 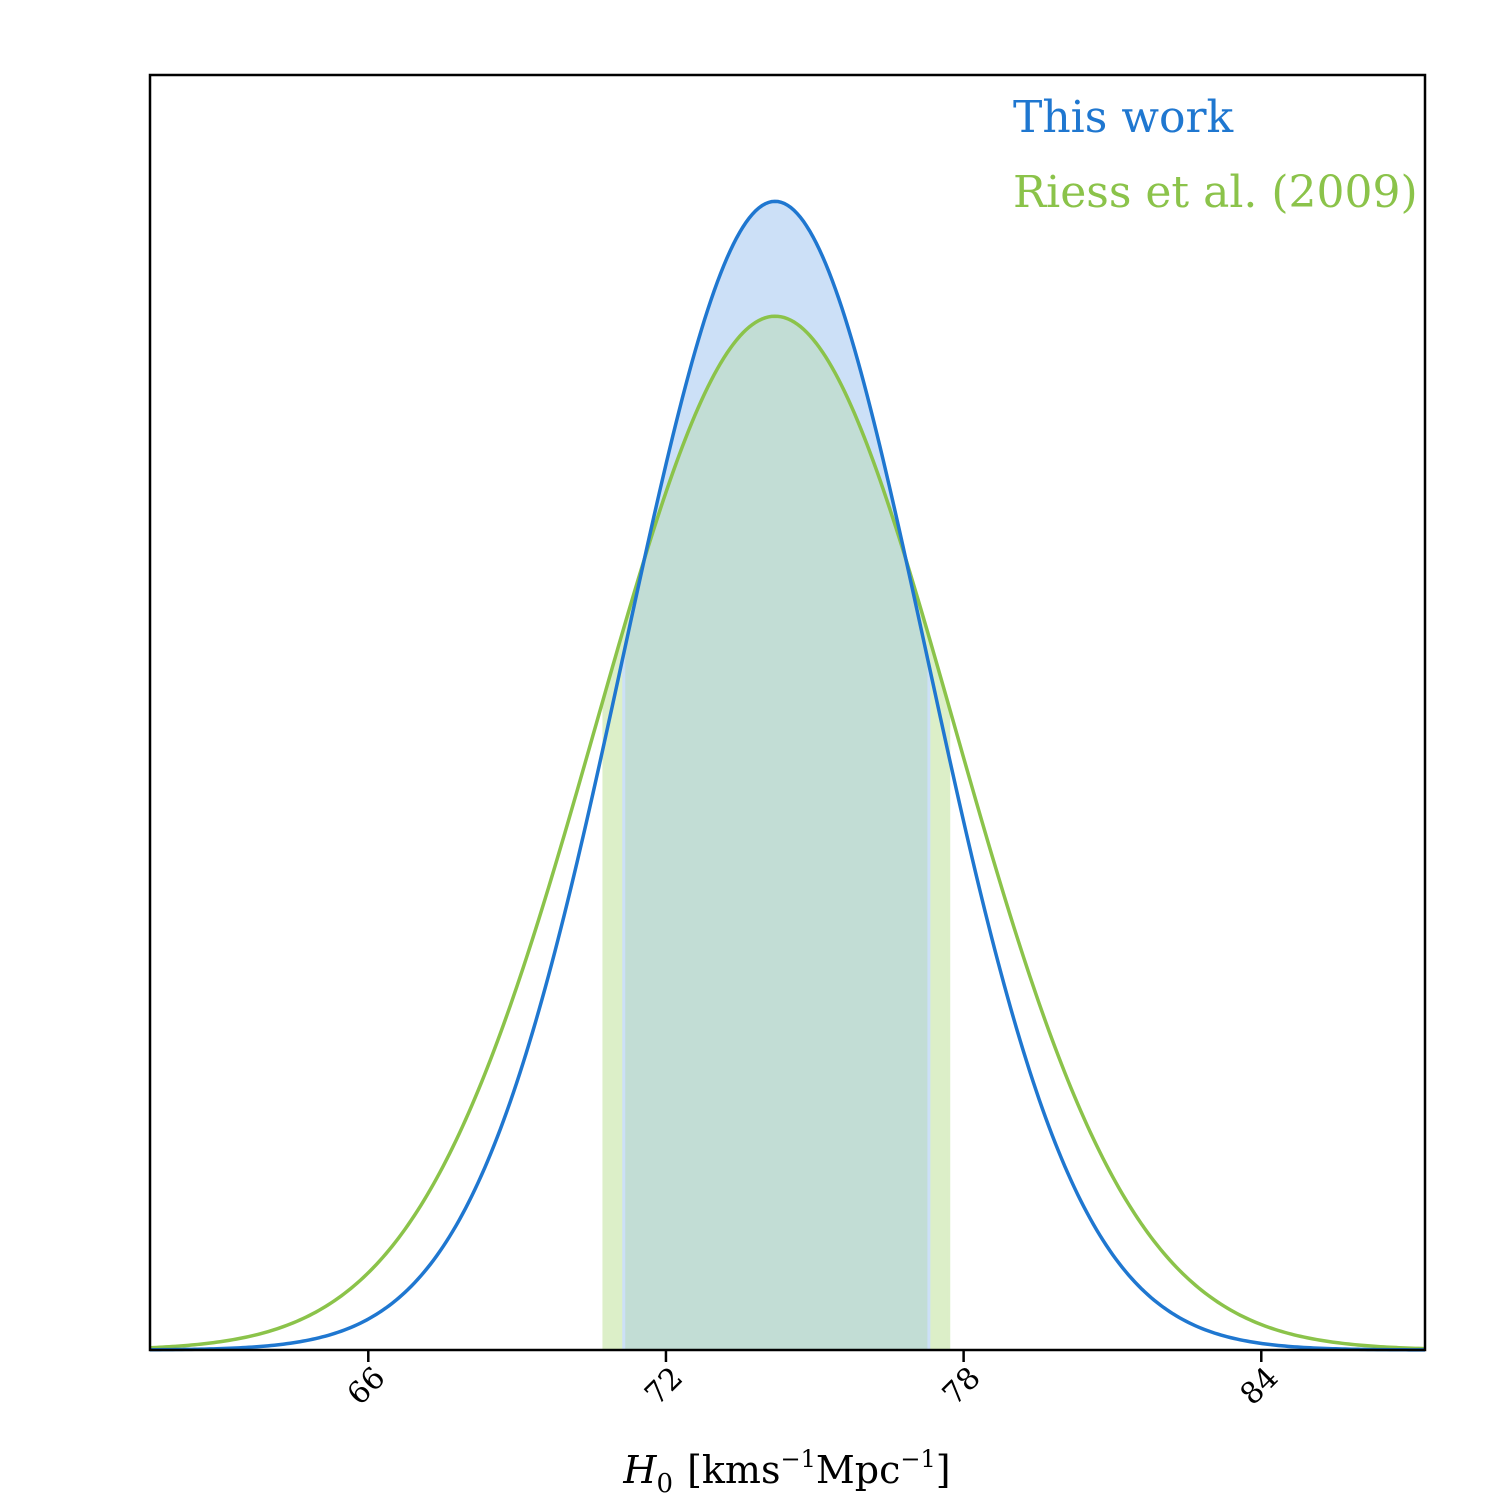 What do you see at coordinates (1123, 117) in the screenshot?
I see `legend-entry-this-work: This work` at bounding box center [1123, 117].